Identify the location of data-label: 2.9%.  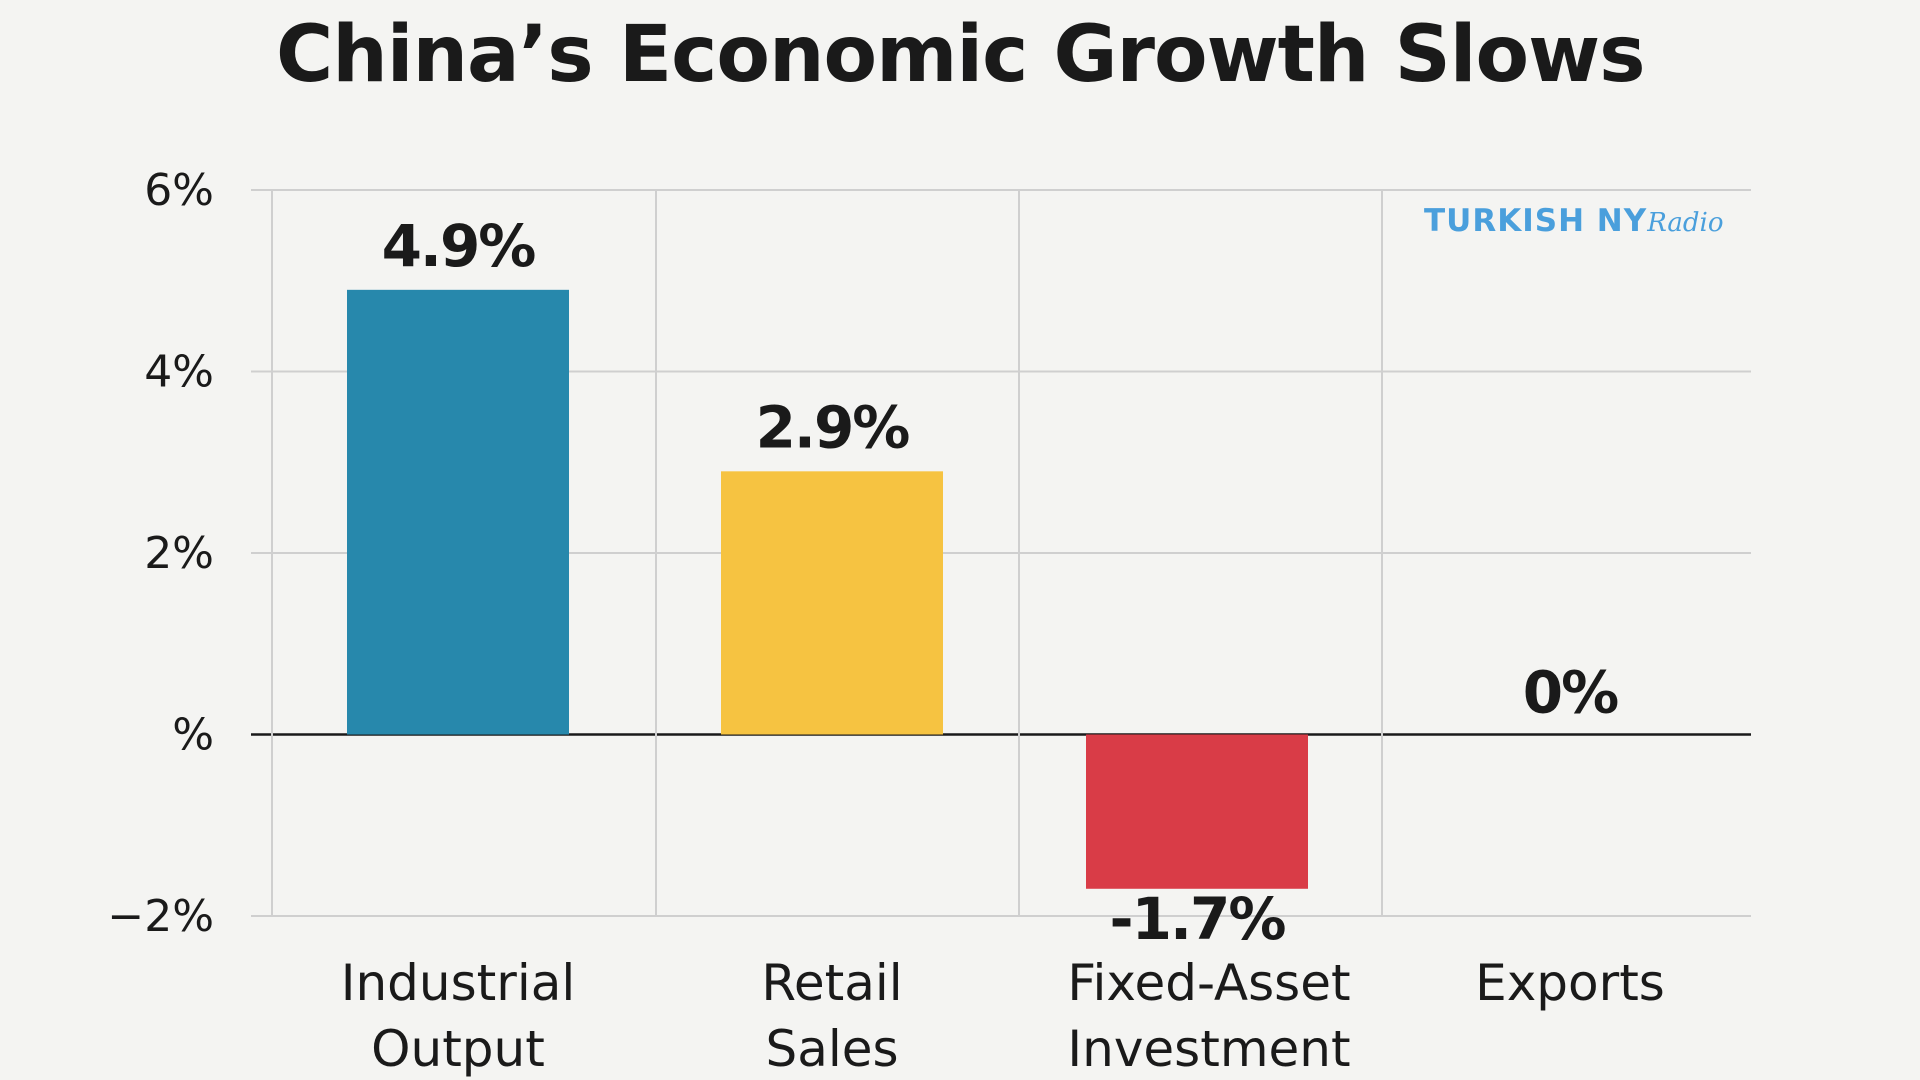
(833, 427).